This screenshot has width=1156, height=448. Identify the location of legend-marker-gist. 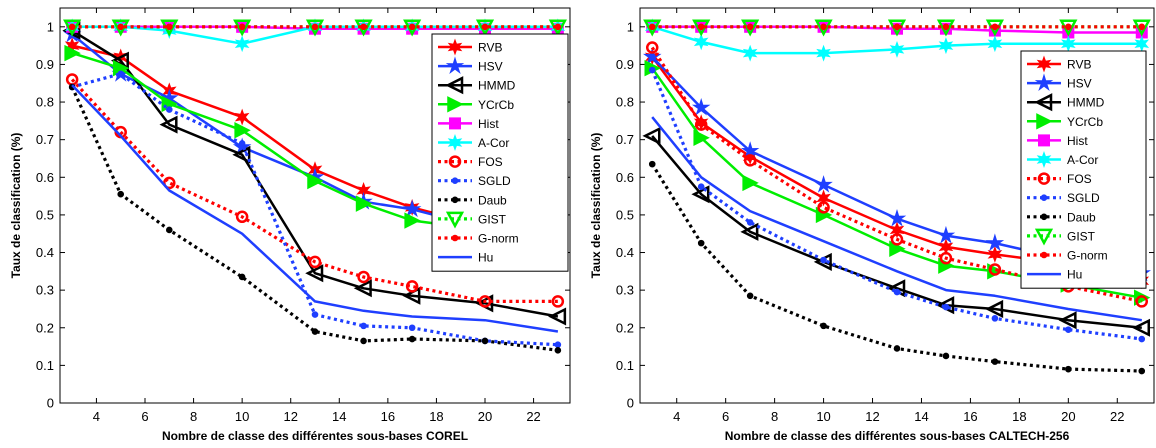
(455, 220).